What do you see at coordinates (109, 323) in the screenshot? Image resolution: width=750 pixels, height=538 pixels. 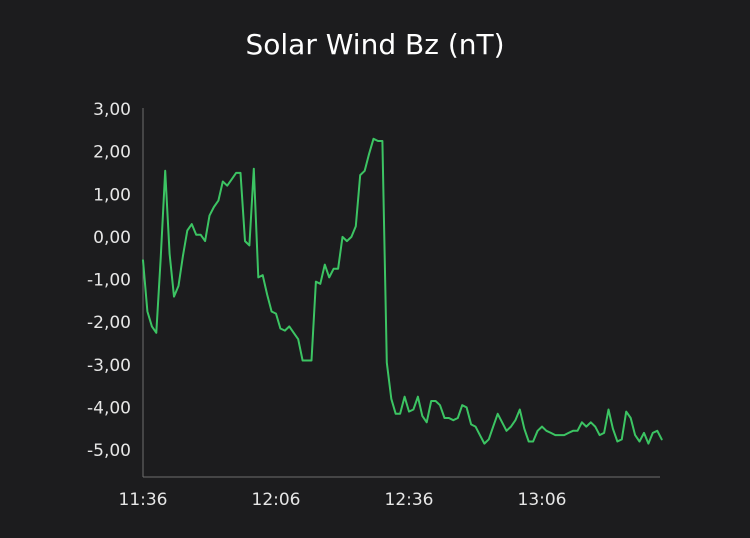 I see `y-tick-label: -2,00` at bounding box center [109, 323].